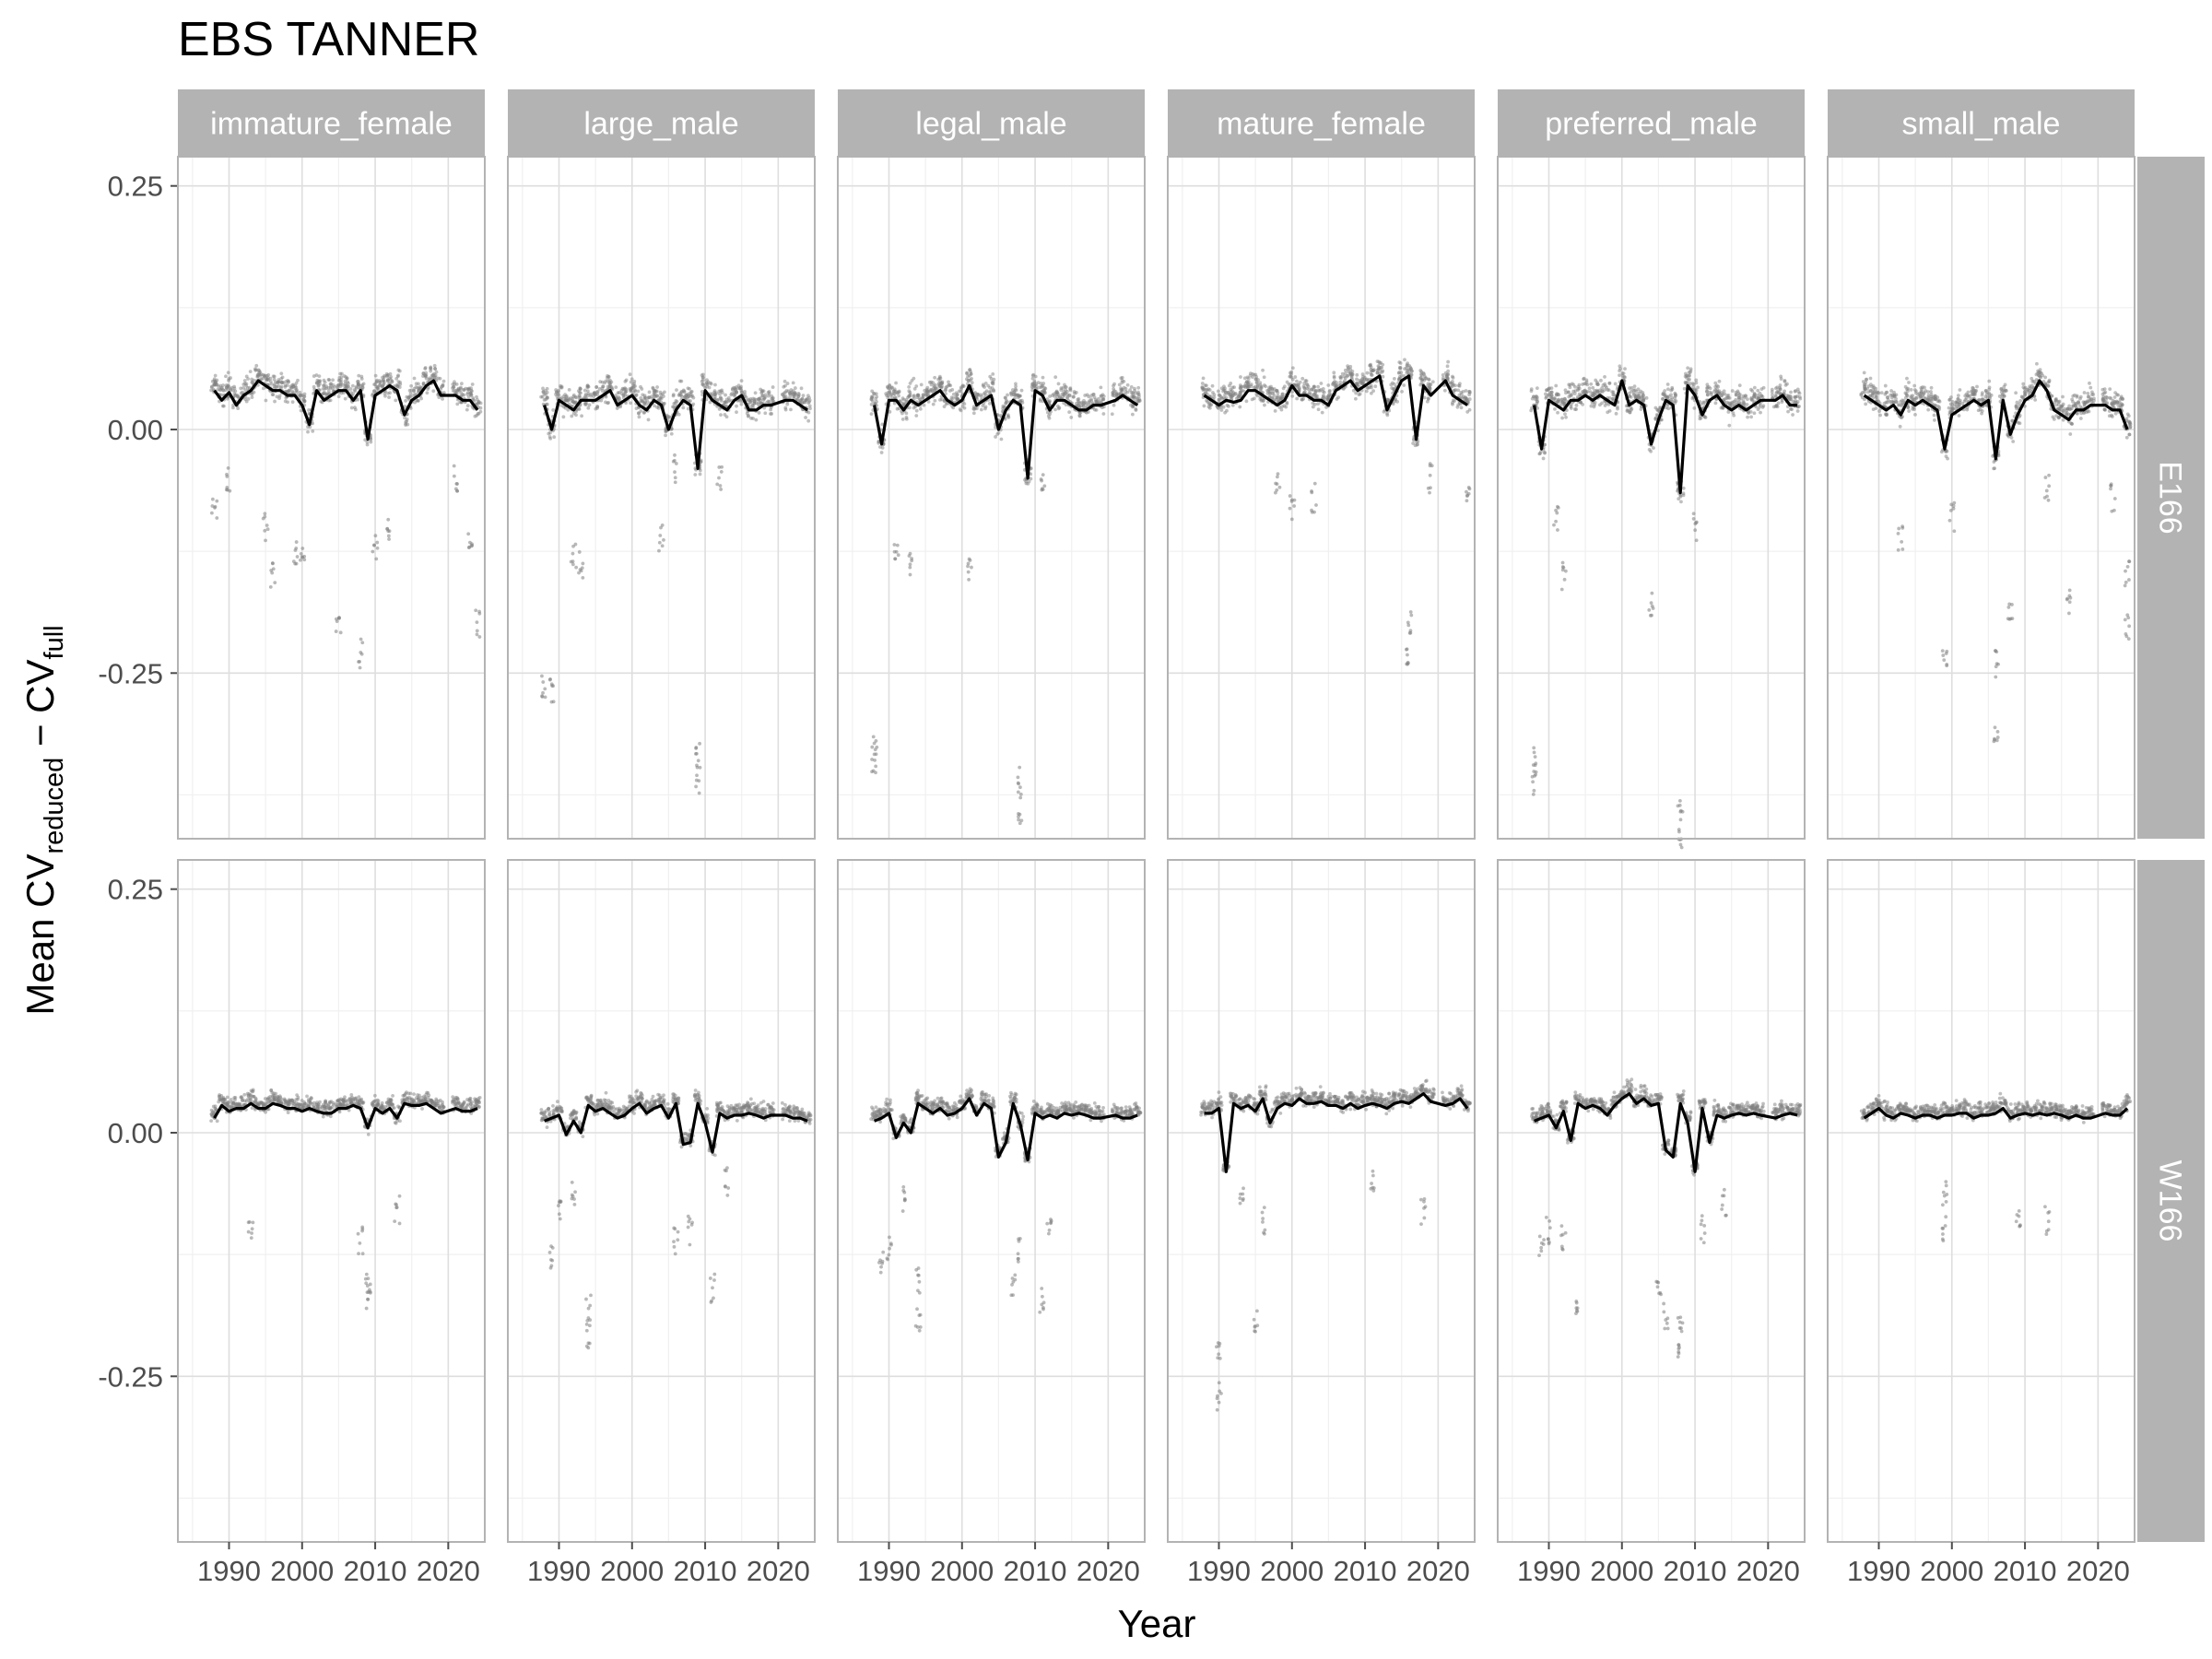 The height and width of the screenshot is (1659, 2212). Describe the element at coordinates (54, 642) in the screenshot. I see `y-axis-title-sub-full: full` at that location.